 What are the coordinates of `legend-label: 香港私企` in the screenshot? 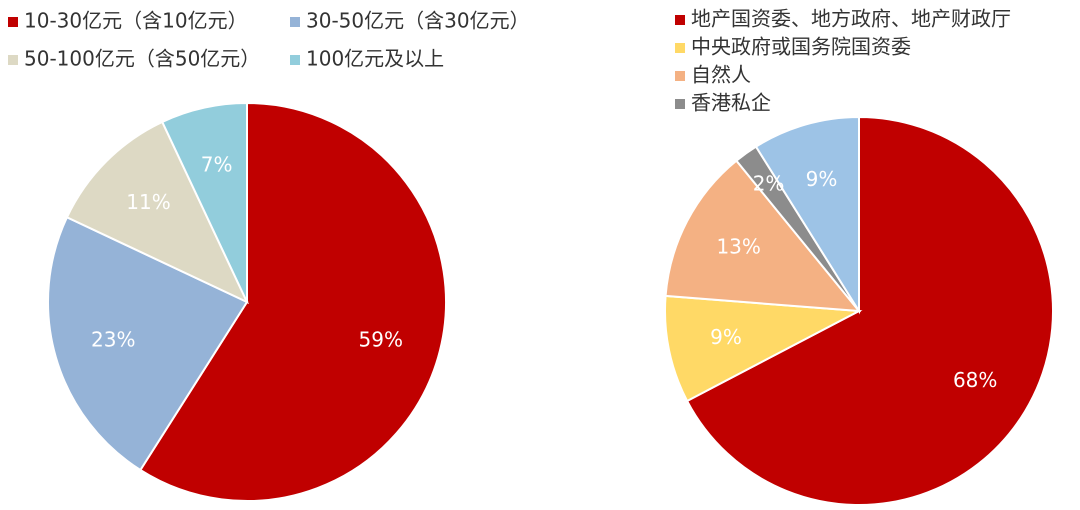 It's located at (731, 103).